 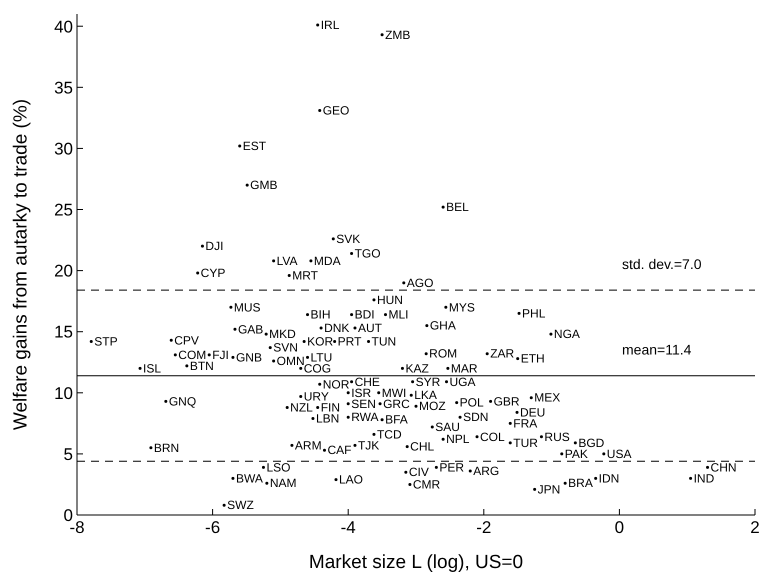 What do you see at coordinates (525, 443) in the screenshot?
I see `data-label: TUR` at bounding box center [525, 443].